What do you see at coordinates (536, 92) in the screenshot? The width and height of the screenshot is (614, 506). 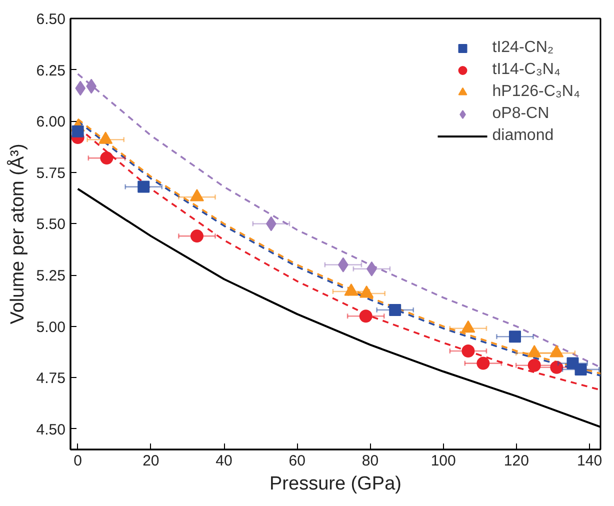 I see `legend-label: hP126-C₃N₄` at bounding box center [536, 92].